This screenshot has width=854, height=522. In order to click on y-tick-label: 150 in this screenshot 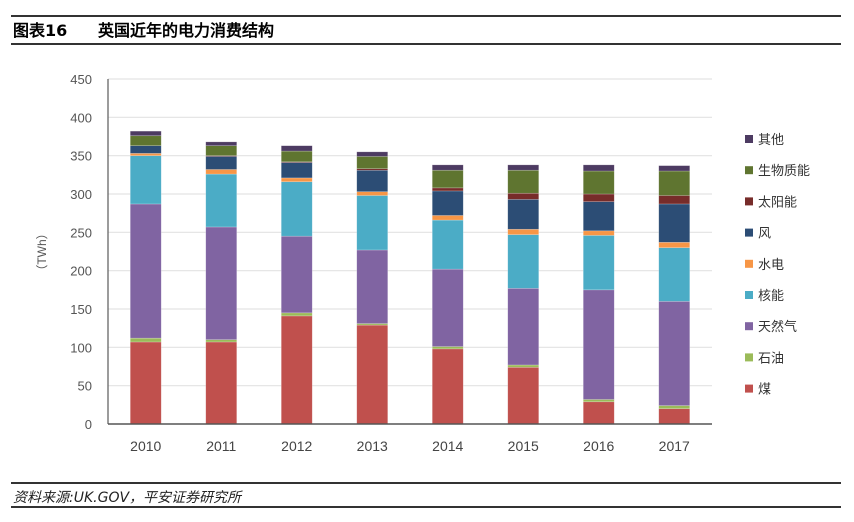, I will do `click(81, 309)`.